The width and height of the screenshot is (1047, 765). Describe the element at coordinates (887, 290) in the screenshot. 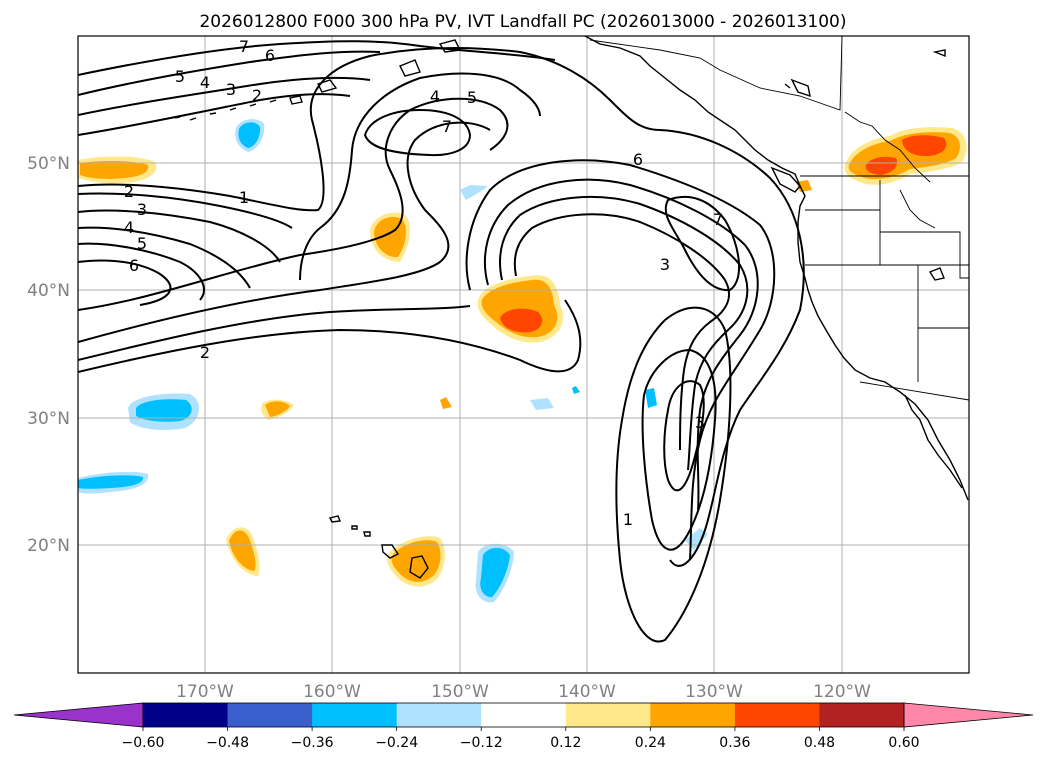

I see `state-lines` at that location.